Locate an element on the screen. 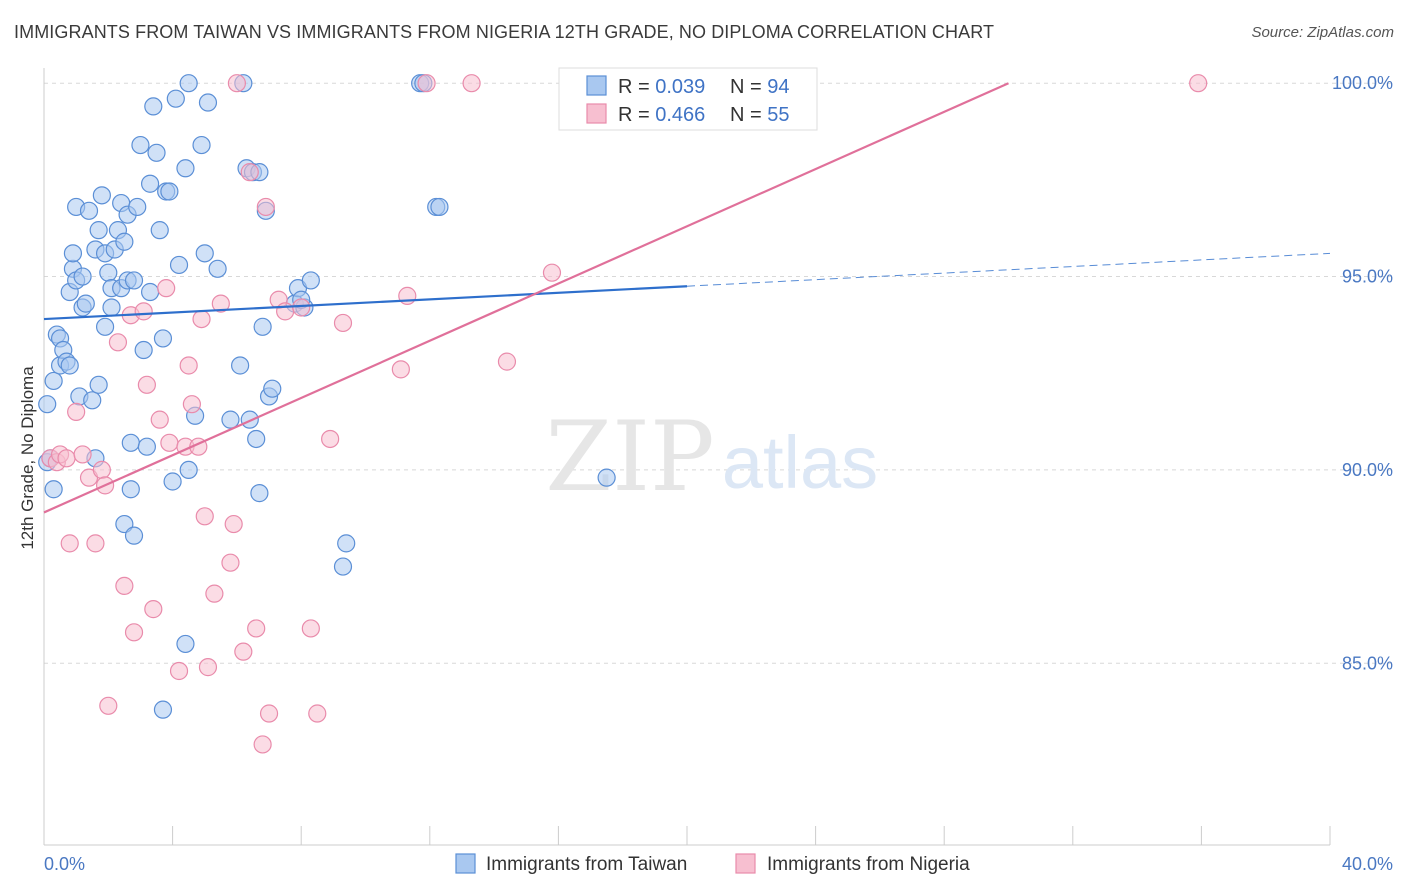 Image resolution: width=1406 pixels, height=892 pixels. svg-text: N = 94 is located at coordinates (760, 87).